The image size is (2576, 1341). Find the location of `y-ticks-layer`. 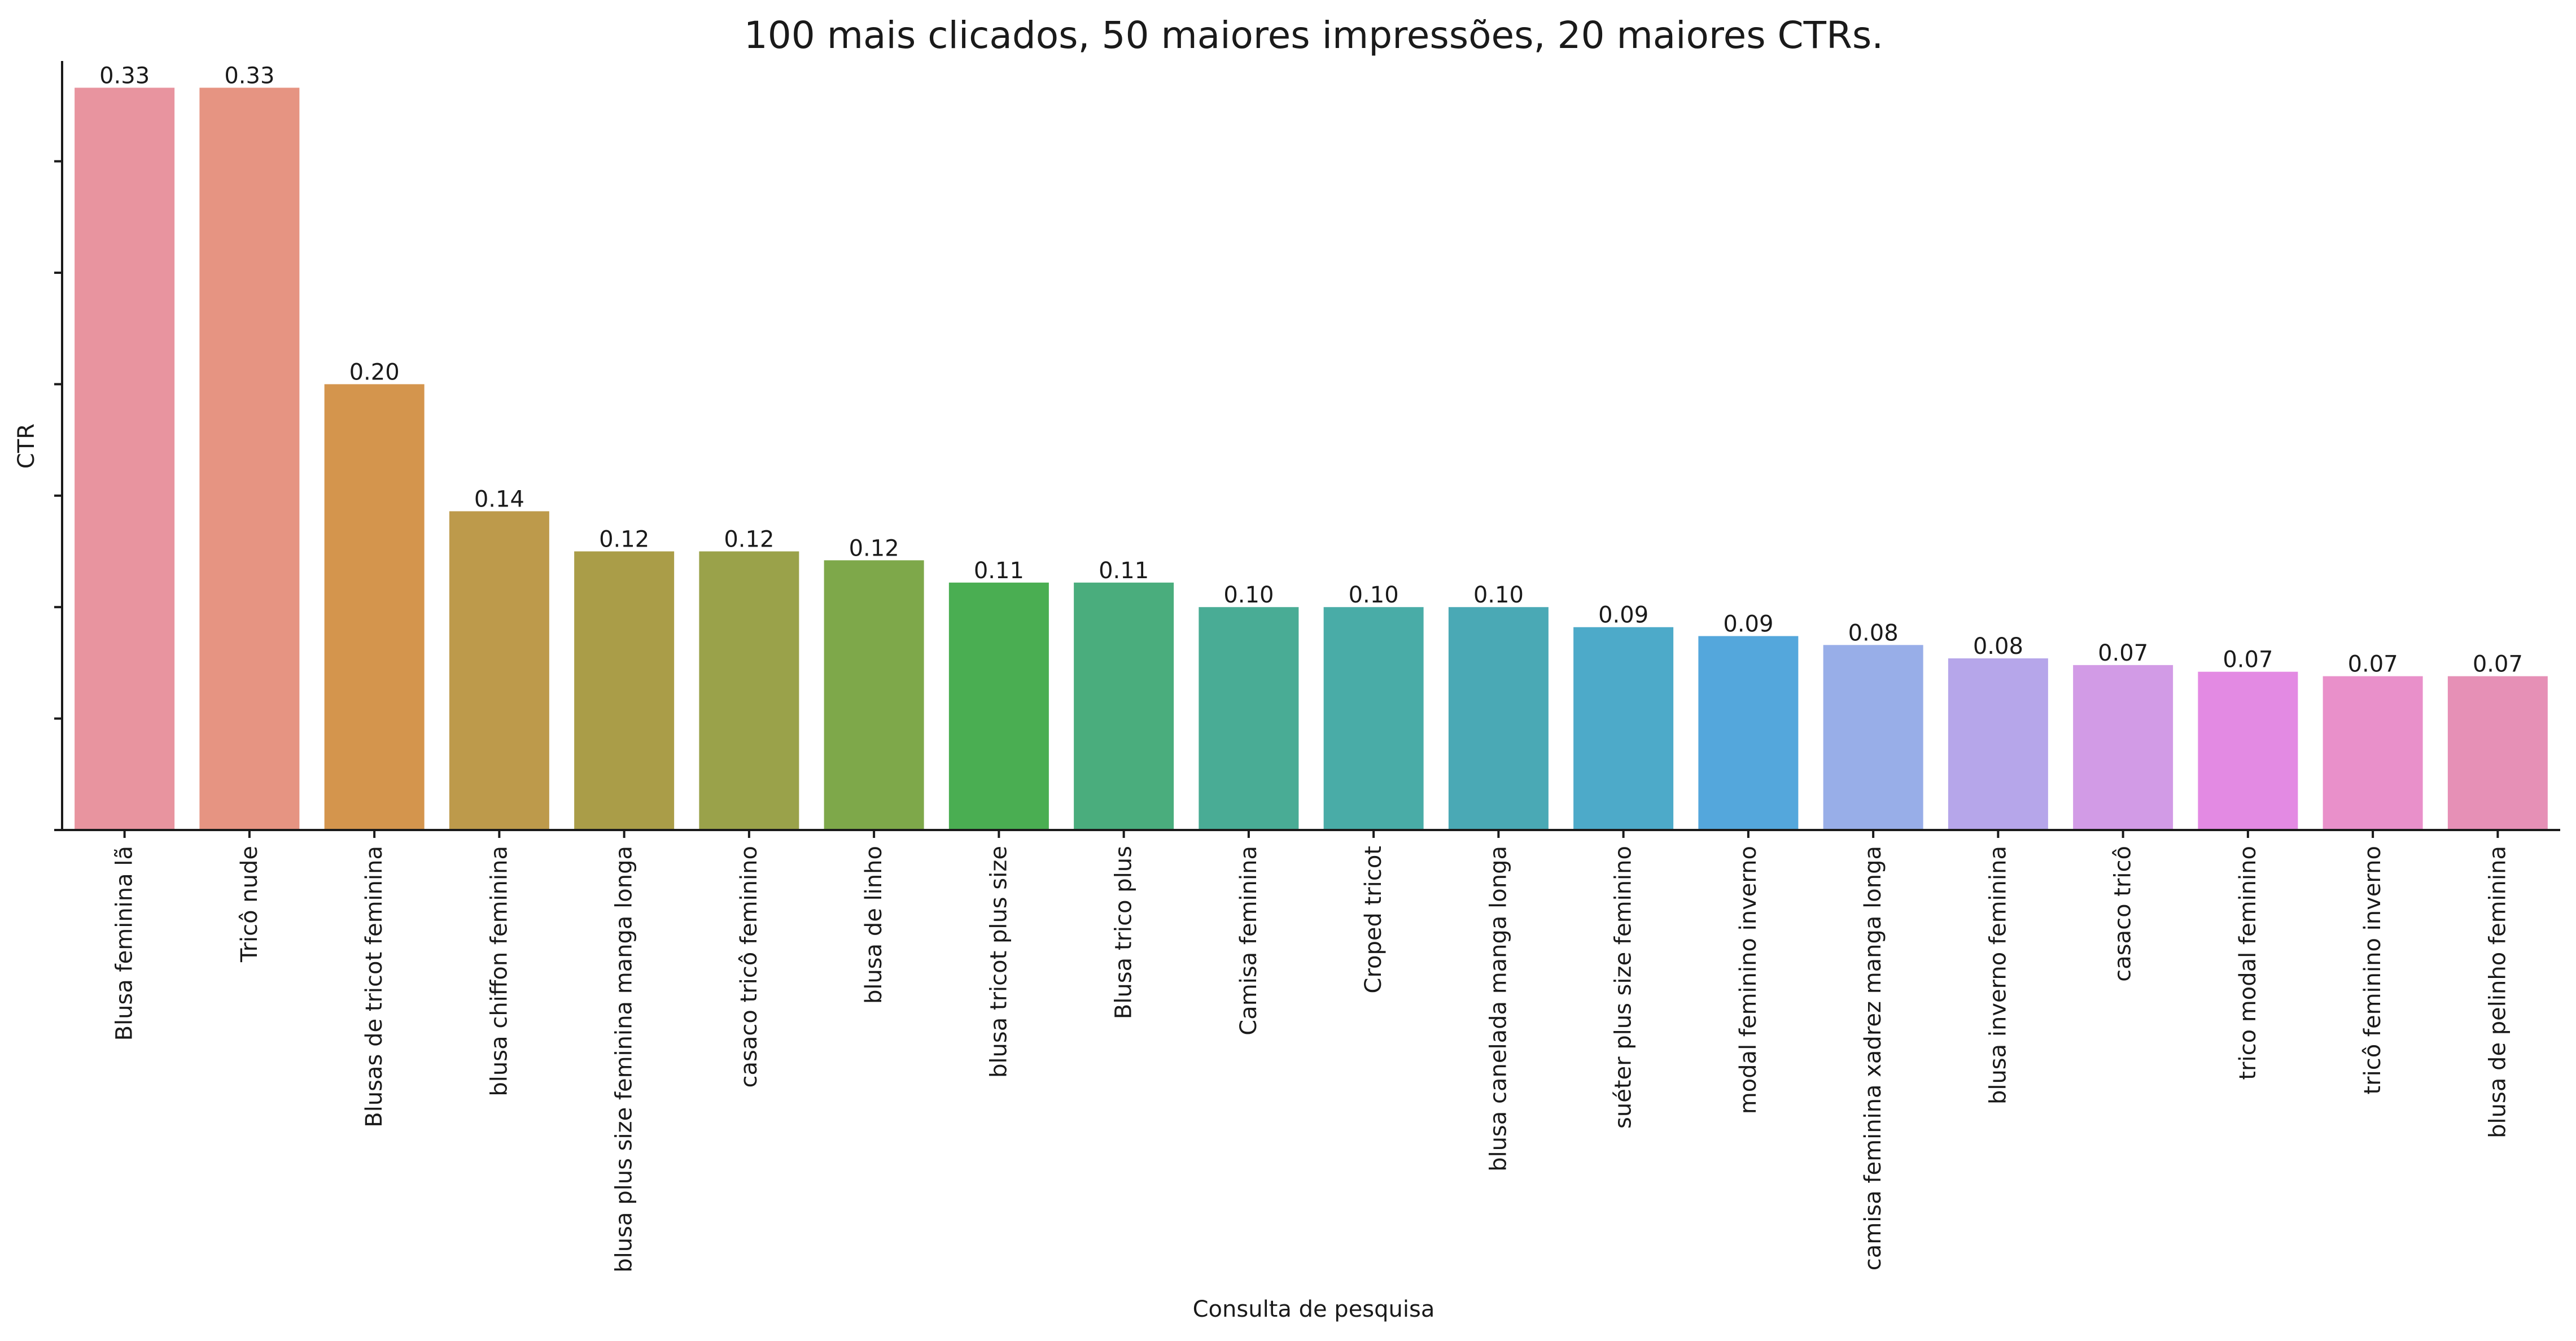

y-ticks-layer is located at coordinates (58, 495).